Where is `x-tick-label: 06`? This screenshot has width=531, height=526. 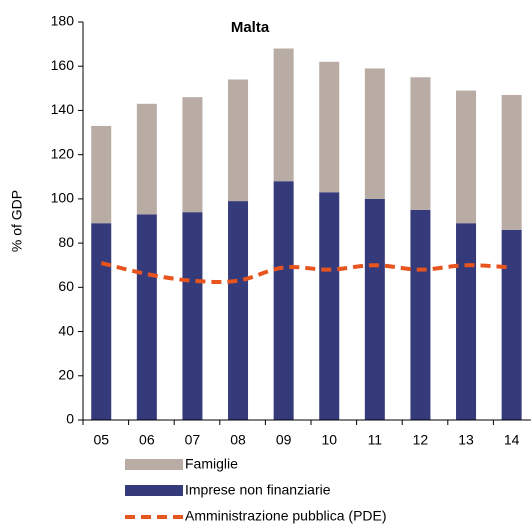
x-tick-label: 06 is located at coordinates (147, 440).